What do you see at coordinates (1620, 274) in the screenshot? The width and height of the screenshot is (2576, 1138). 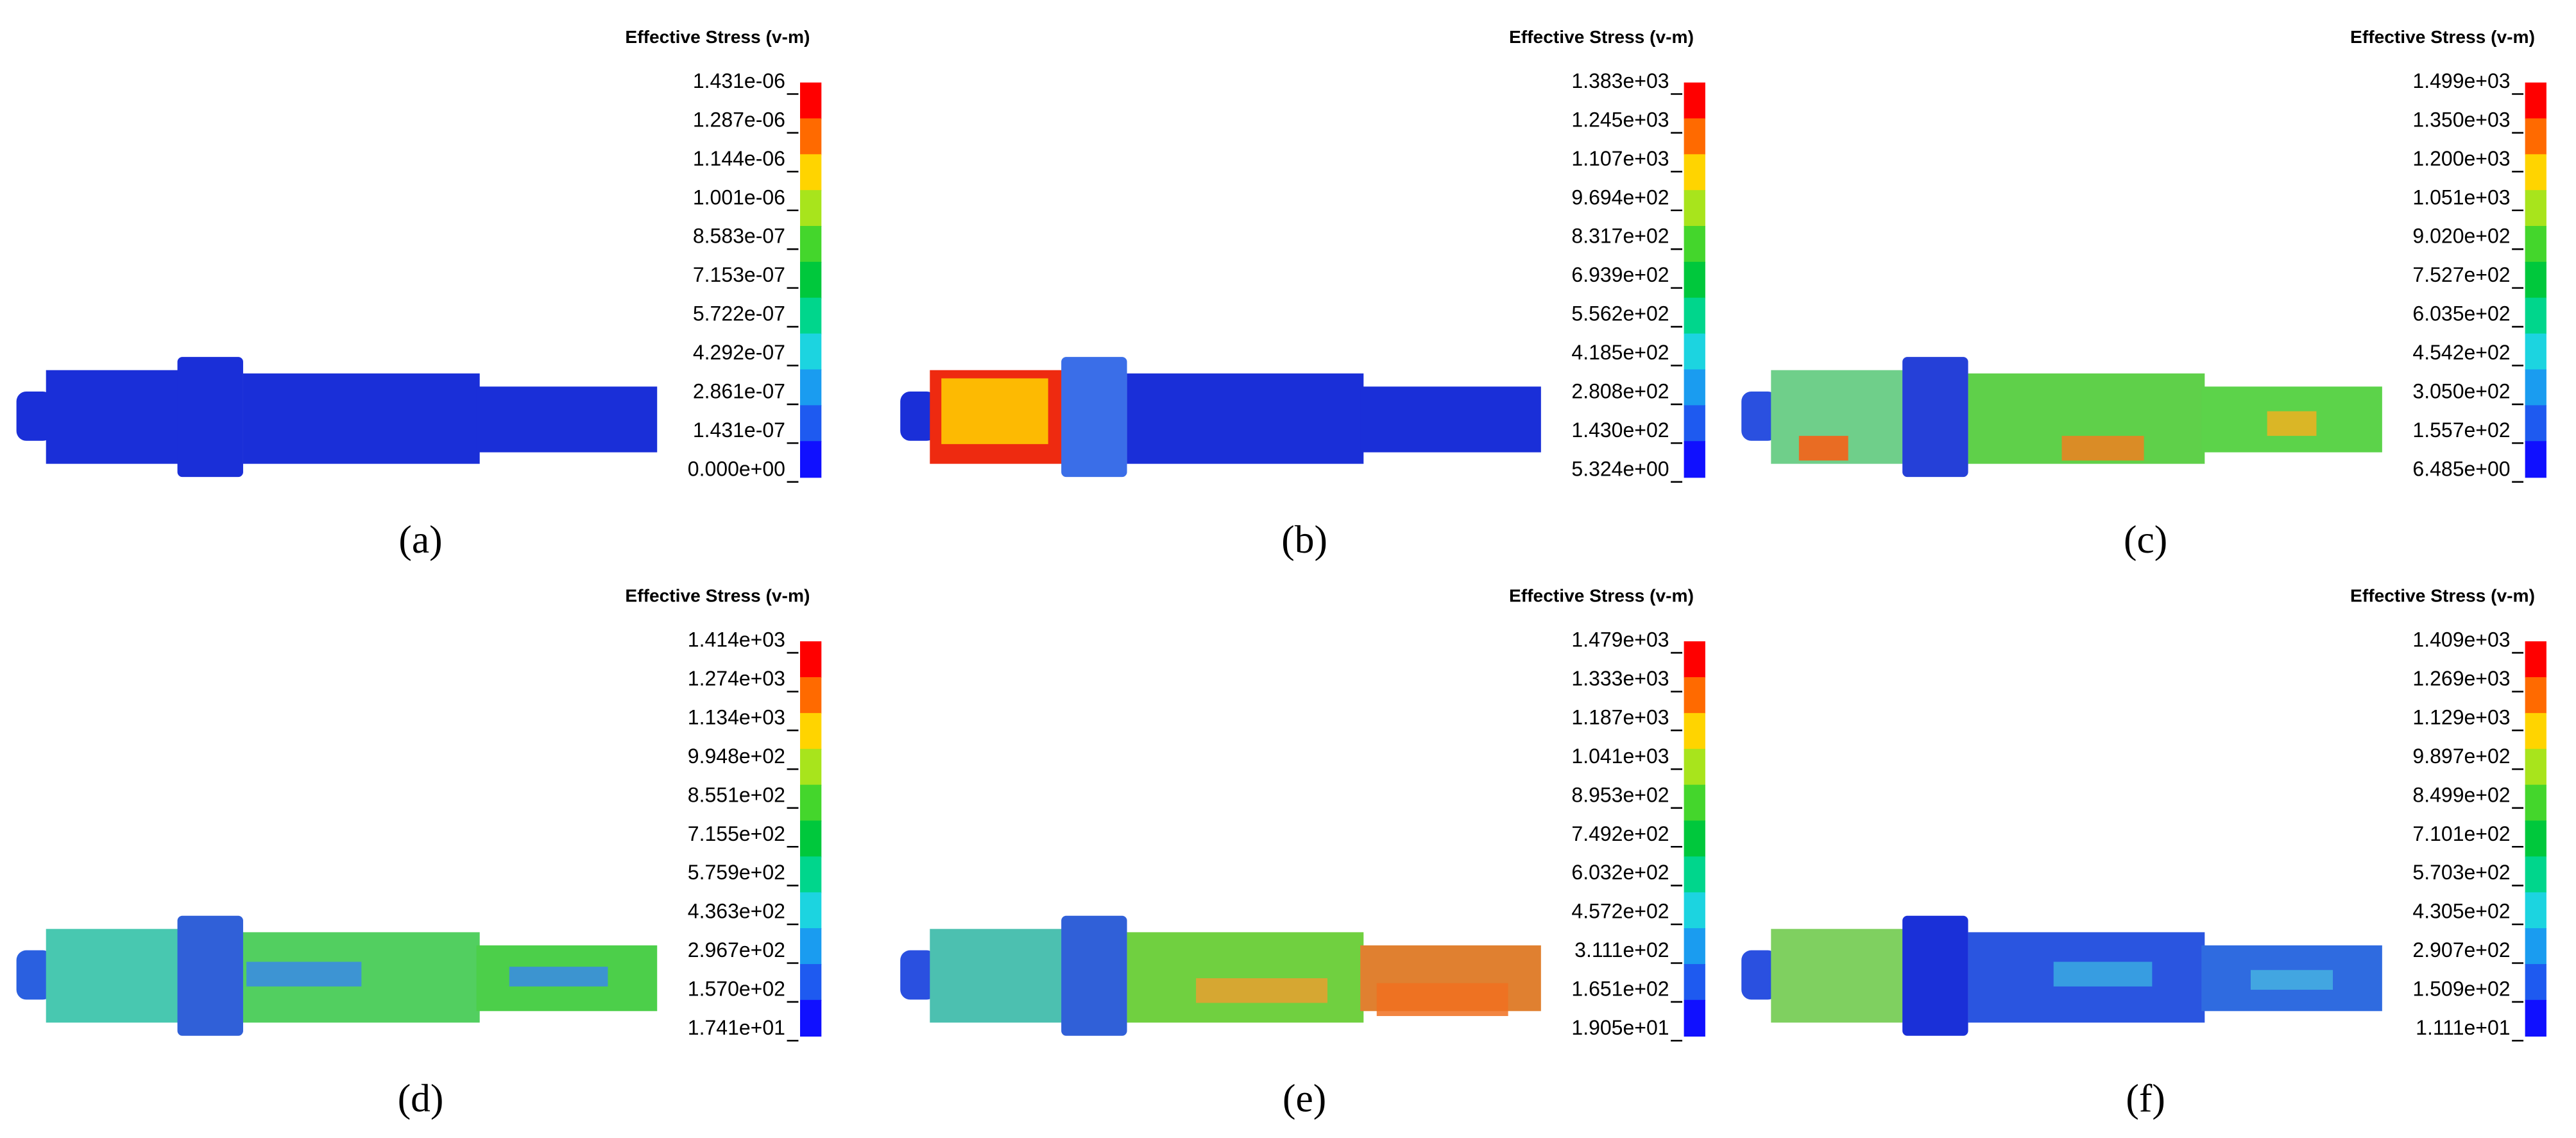 I see `legend-tick-label: 6.939e+02` at bounding box center [1620, 274].